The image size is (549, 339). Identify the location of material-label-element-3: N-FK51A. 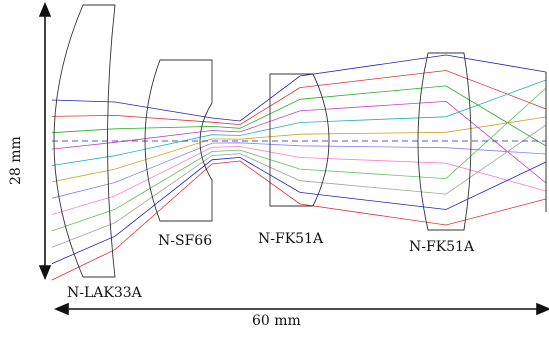
(291, 239).